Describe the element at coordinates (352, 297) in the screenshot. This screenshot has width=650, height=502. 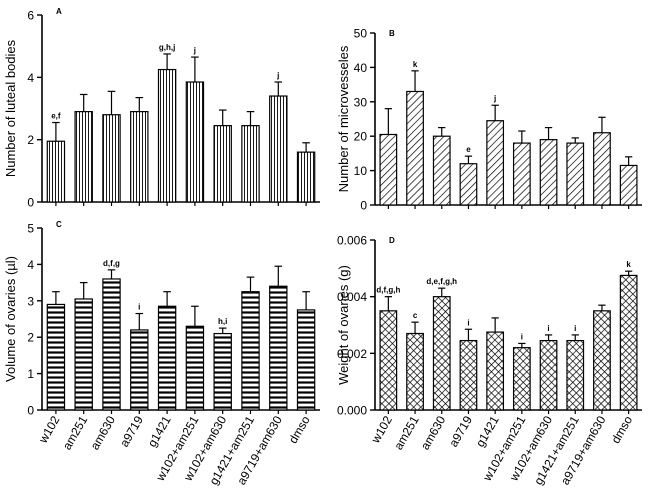
I see `y-tick-label: 0.004` at that location.